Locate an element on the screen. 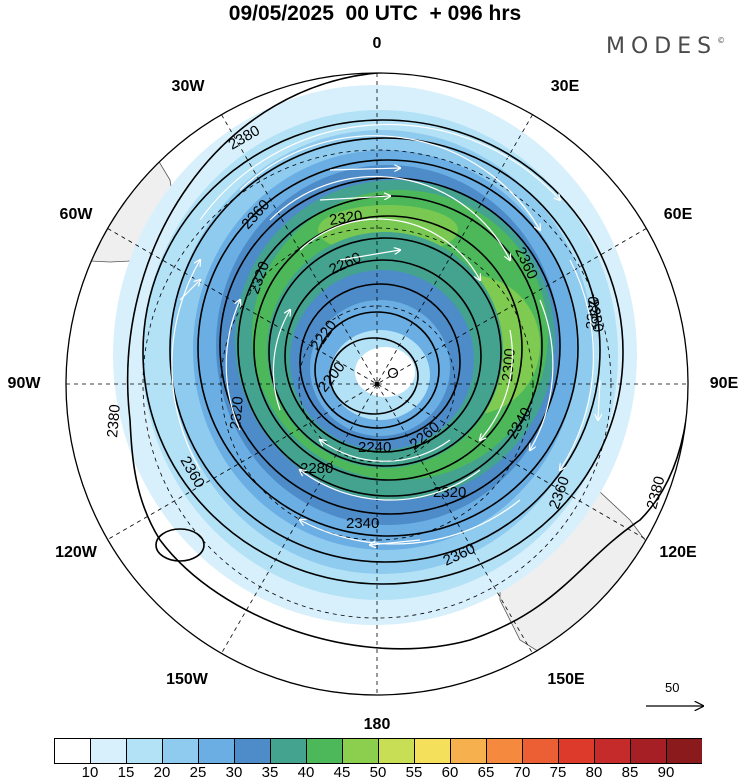 This screenshot has height=782, width=750. lon-label-120w: 120W is located at coordinates (76, 552).